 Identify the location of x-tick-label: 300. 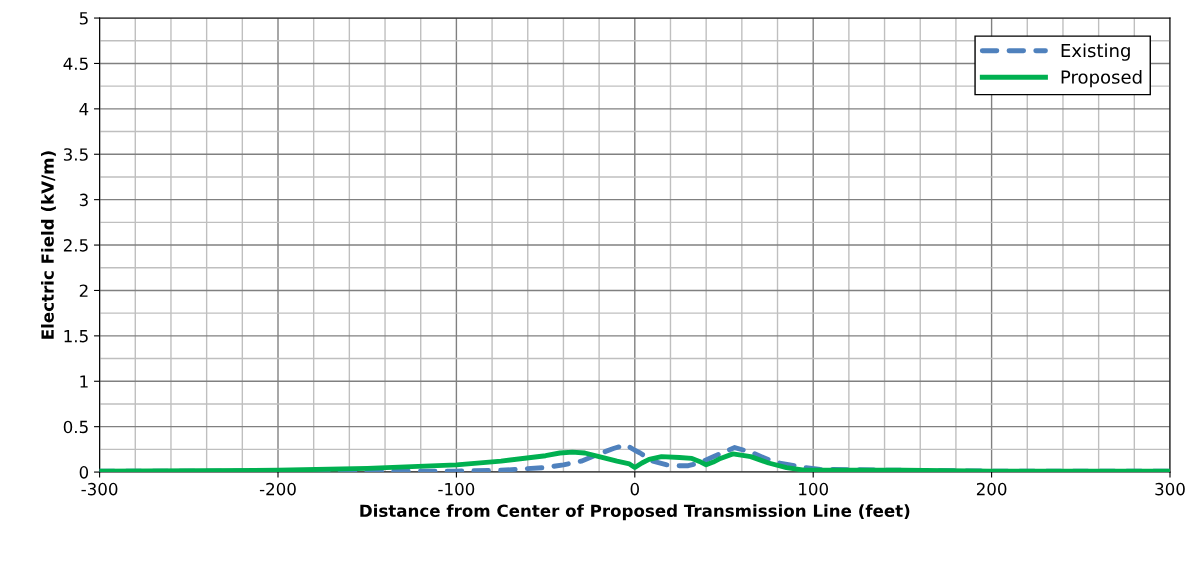
(1170, 489).